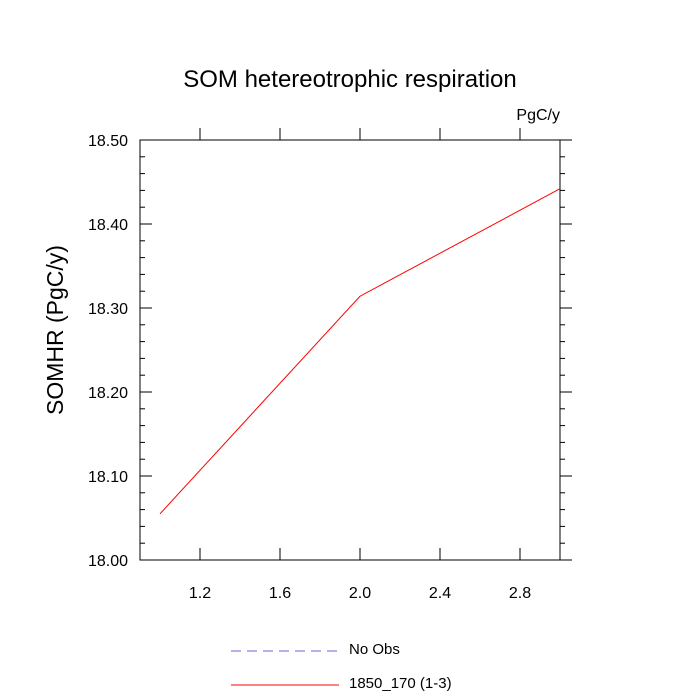 This screenshot has height=700, width=700. Describe the element at coordinates (108, 477) in the screenshot. I see `y-tick-label: 18.10` at that location.